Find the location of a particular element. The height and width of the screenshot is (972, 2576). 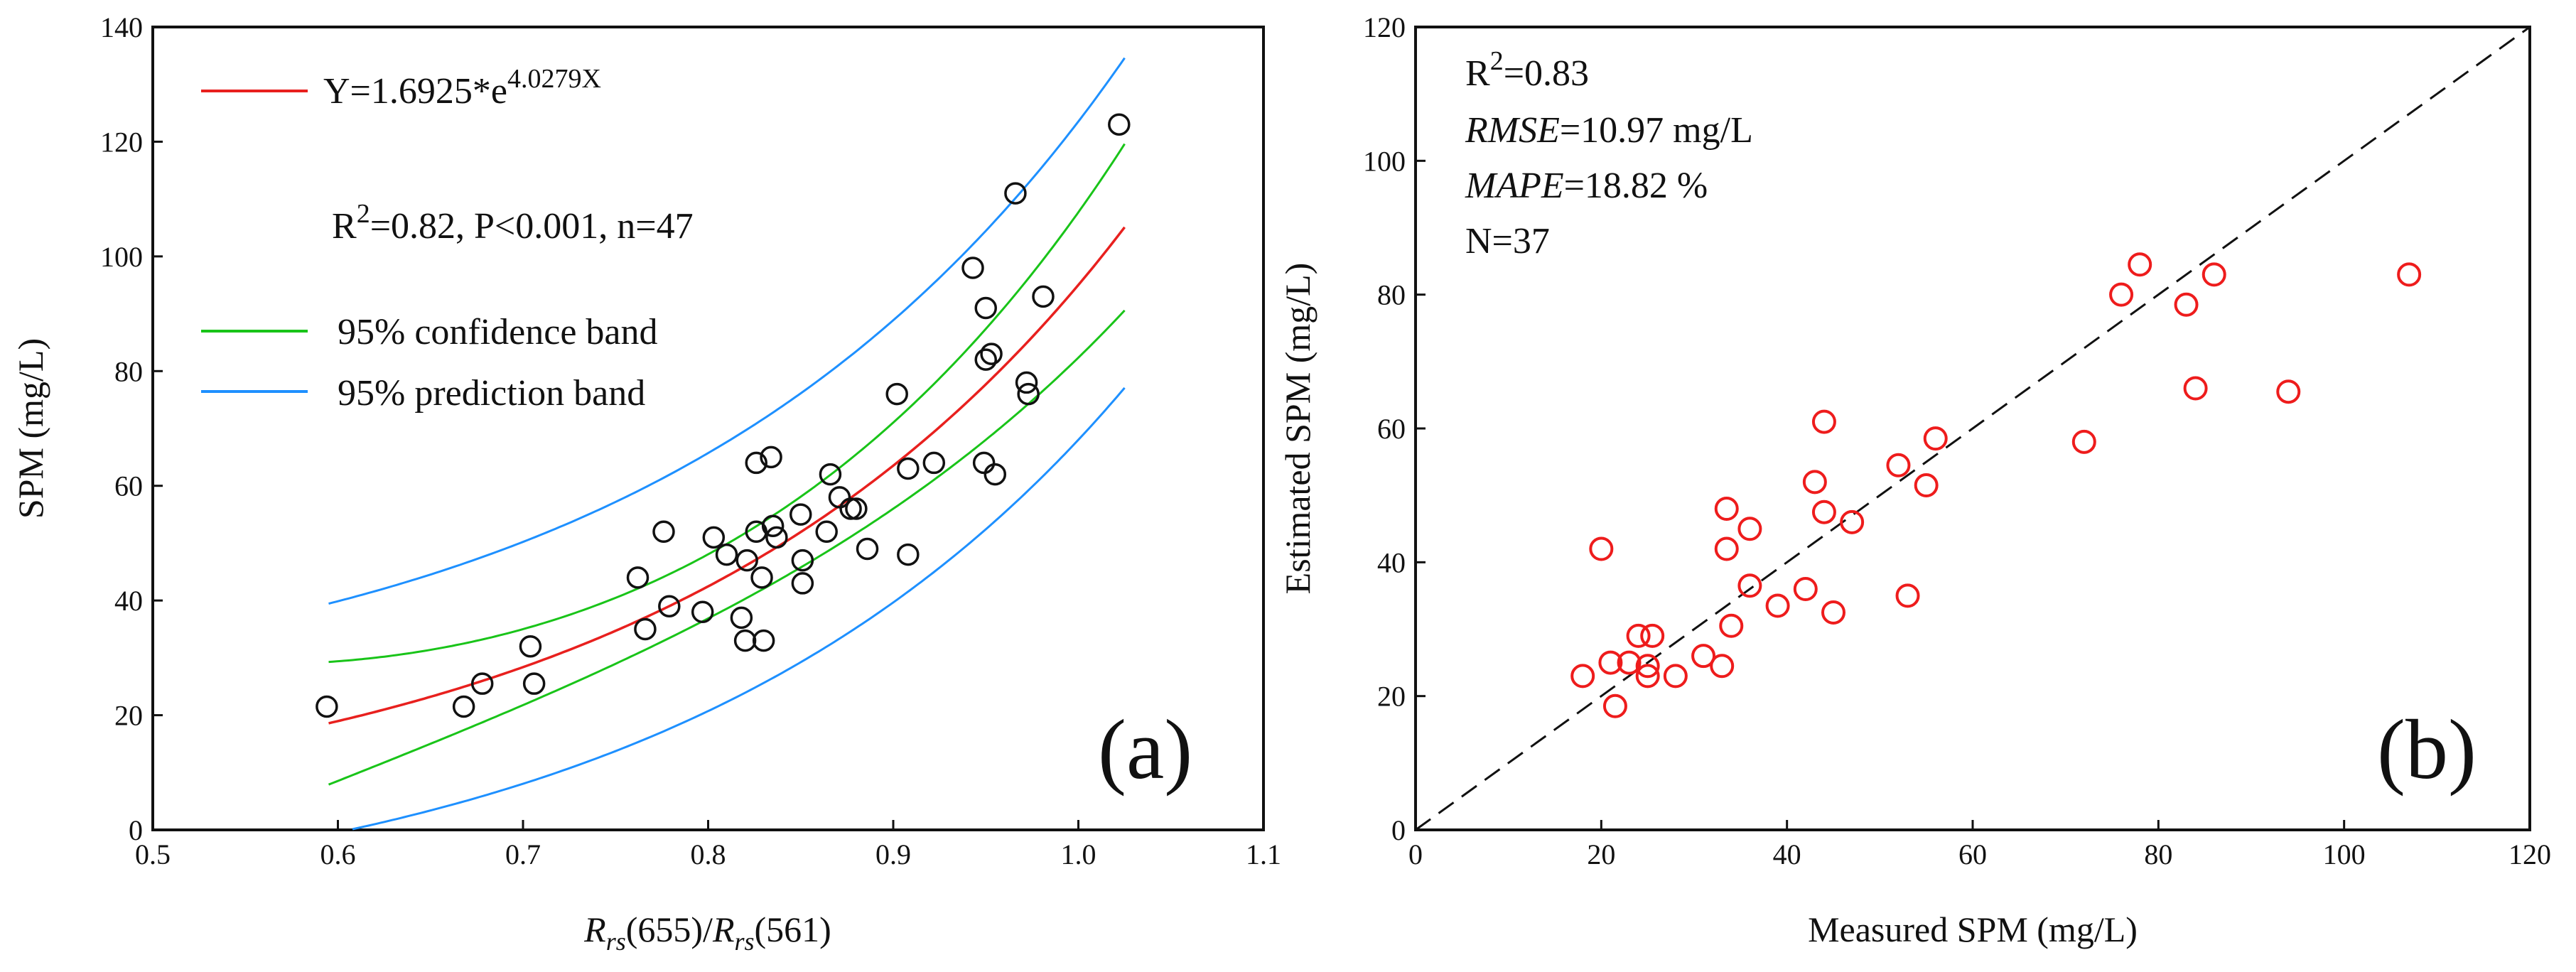

panel-b-r2-label: R is located at coordinates (1477, 73).